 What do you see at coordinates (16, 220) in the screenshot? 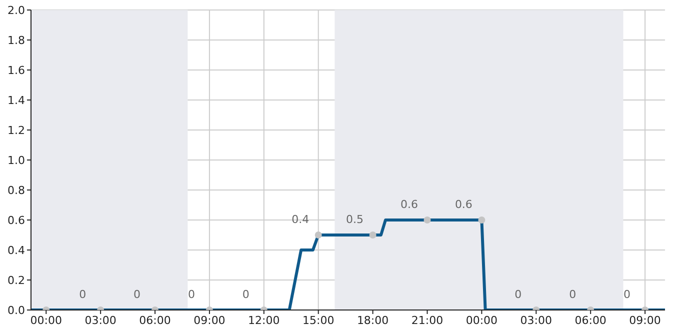
I see `y-tick-label: 0.6` at bounding box center [16, 220].